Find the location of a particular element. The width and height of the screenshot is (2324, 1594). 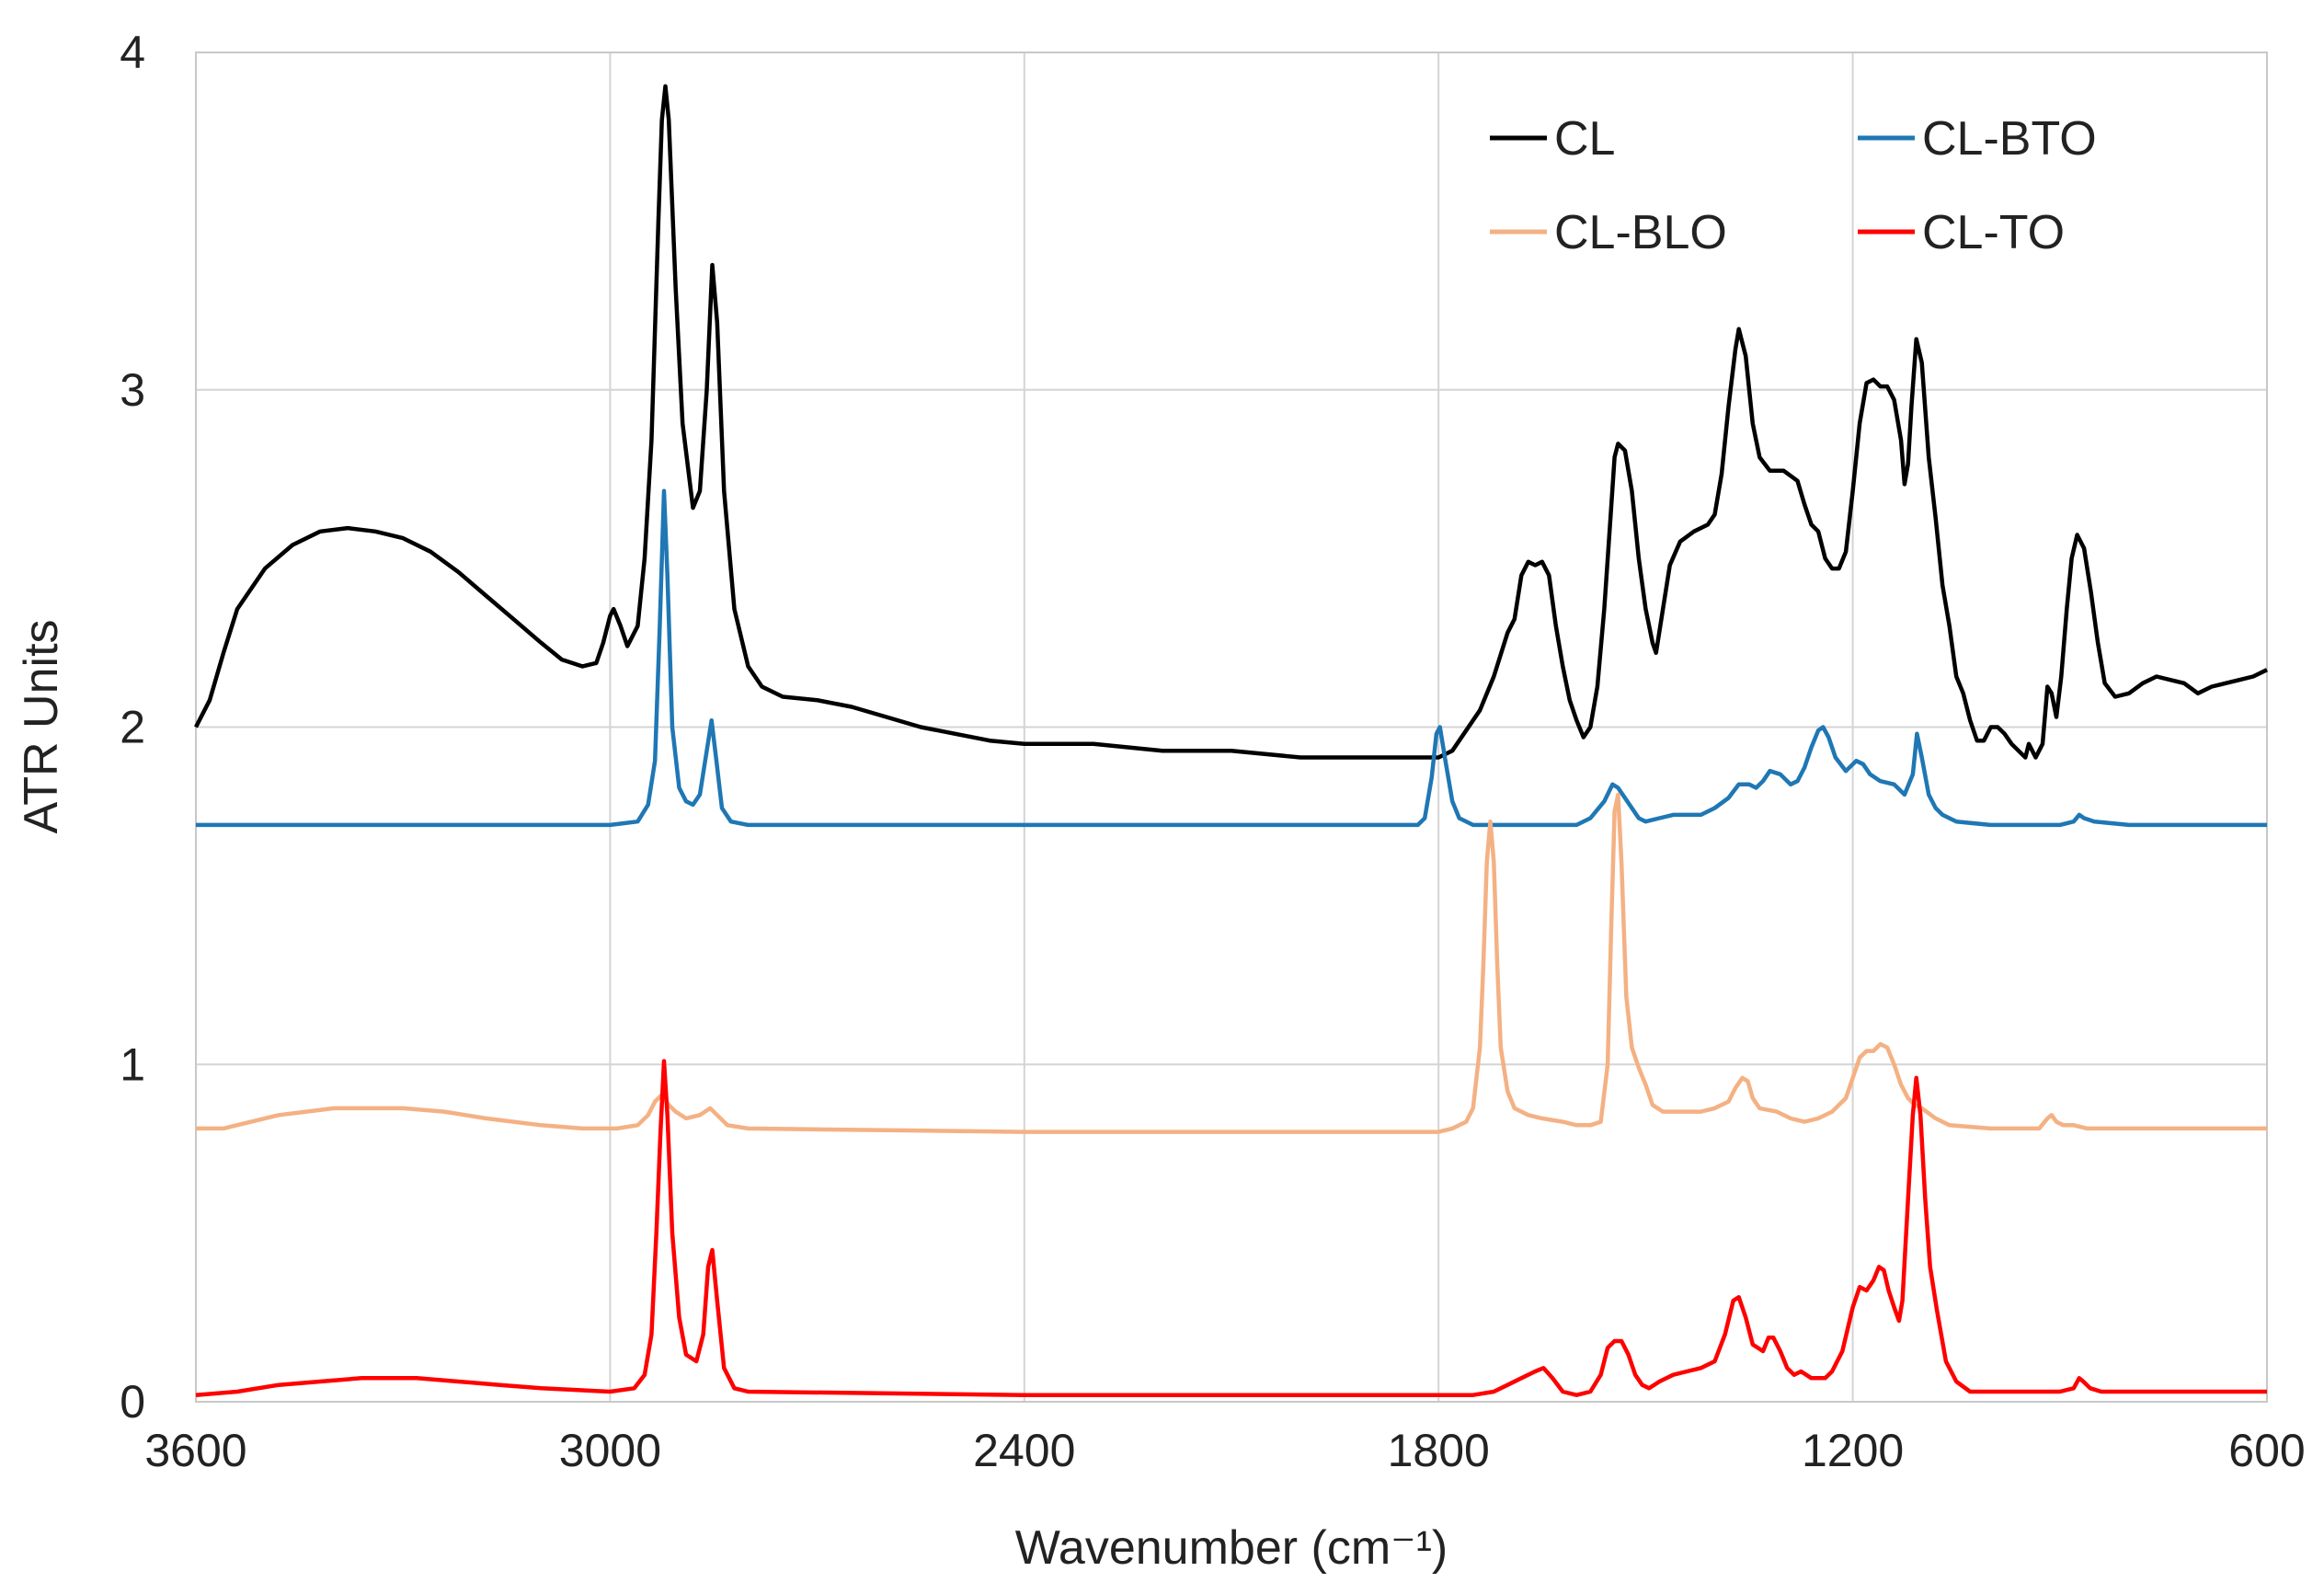

x-tick-label: 3000 is located at coordinates (610, 1451).